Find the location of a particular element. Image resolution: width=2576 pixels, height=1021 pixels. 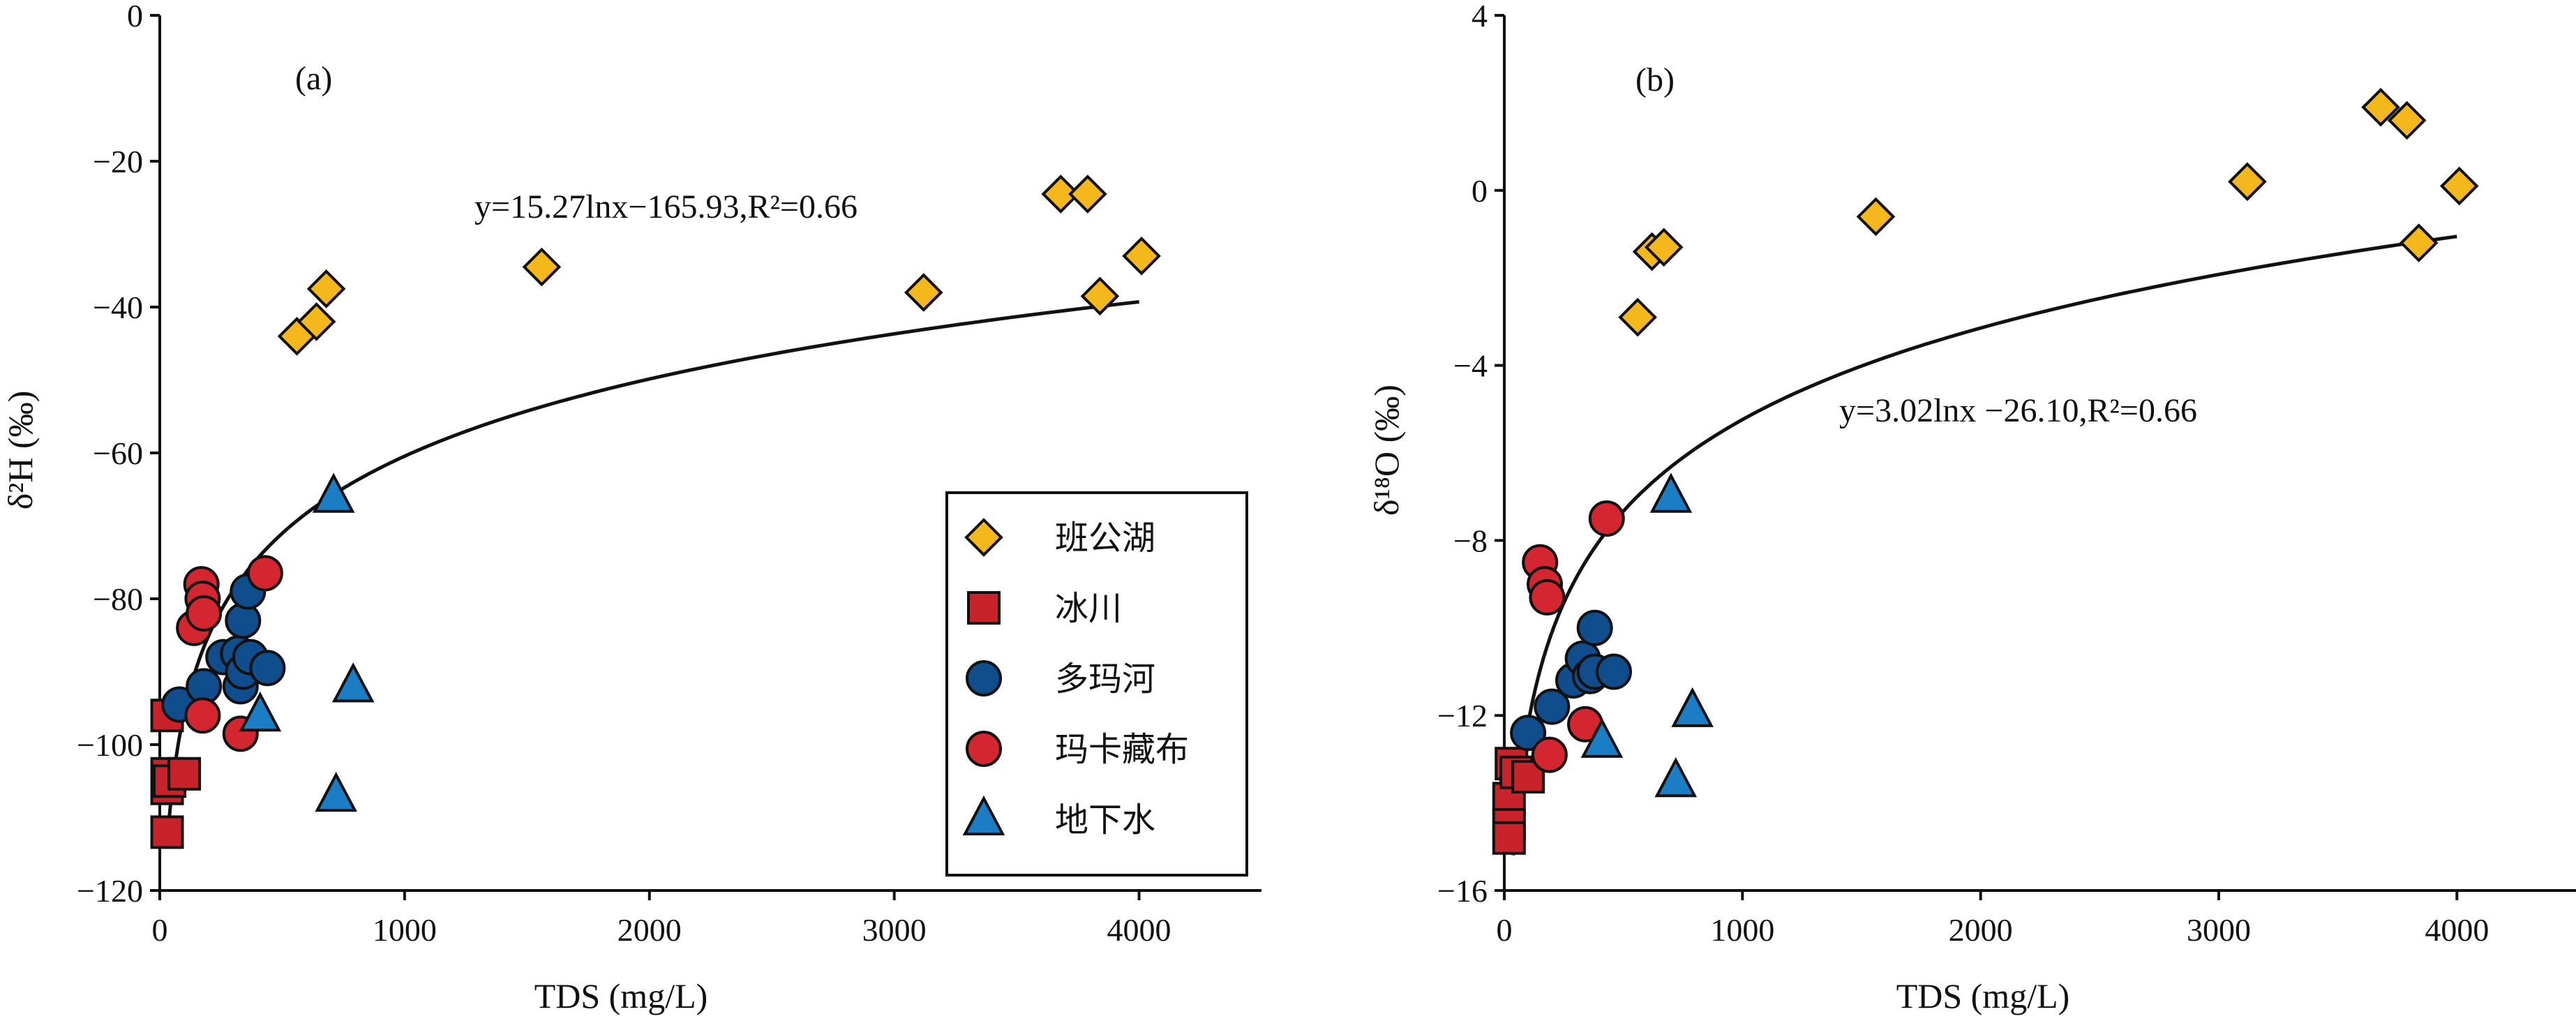

panel-b-y-axis-title: δ¹⁸O (‰) is located at coordinates (1386, 450).